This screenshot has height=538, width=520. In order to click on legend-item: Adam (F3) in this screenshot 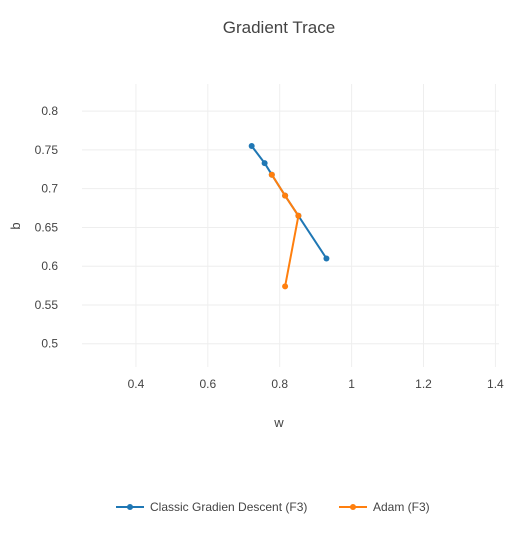, I will do `click(384, 507)`.